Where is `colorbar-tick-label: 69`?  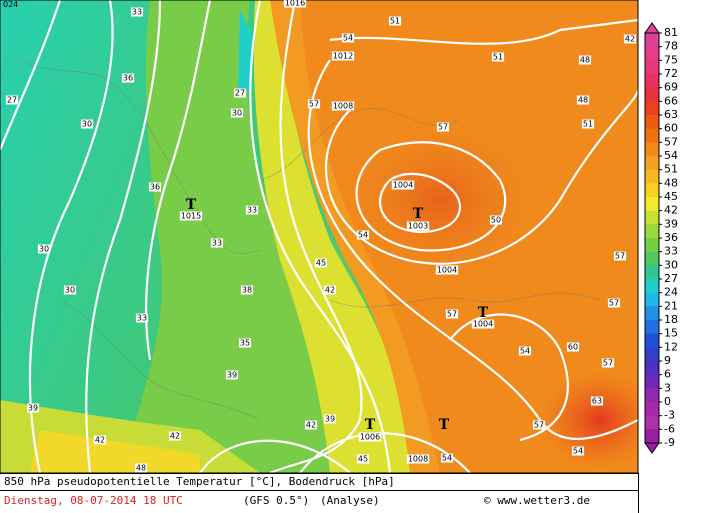
colorbar-tick-label: 69 is located at coordinates (671, 87).